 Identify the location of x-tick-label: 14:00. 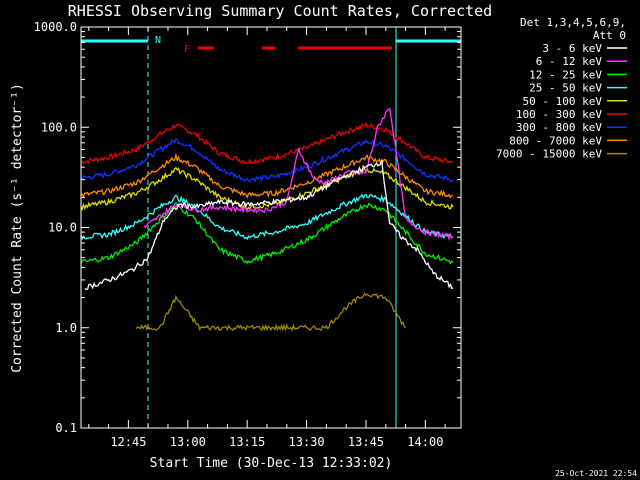
(425, 442).